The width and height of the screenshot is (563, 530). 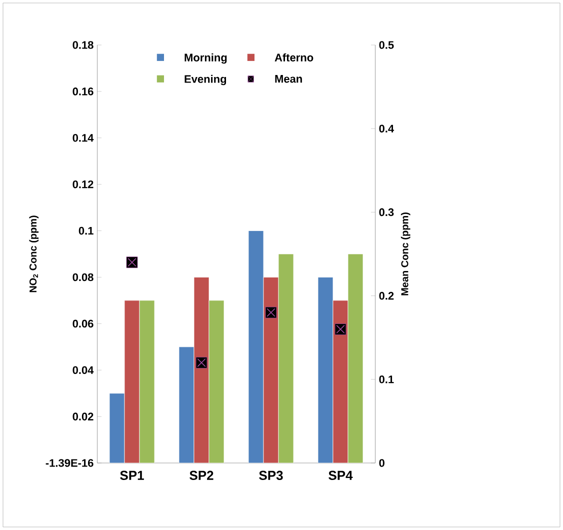 What do you see at coordinates (205, 58) in the screenshot?
I see `legend-label: Morning` at bounding box center [205, 58].